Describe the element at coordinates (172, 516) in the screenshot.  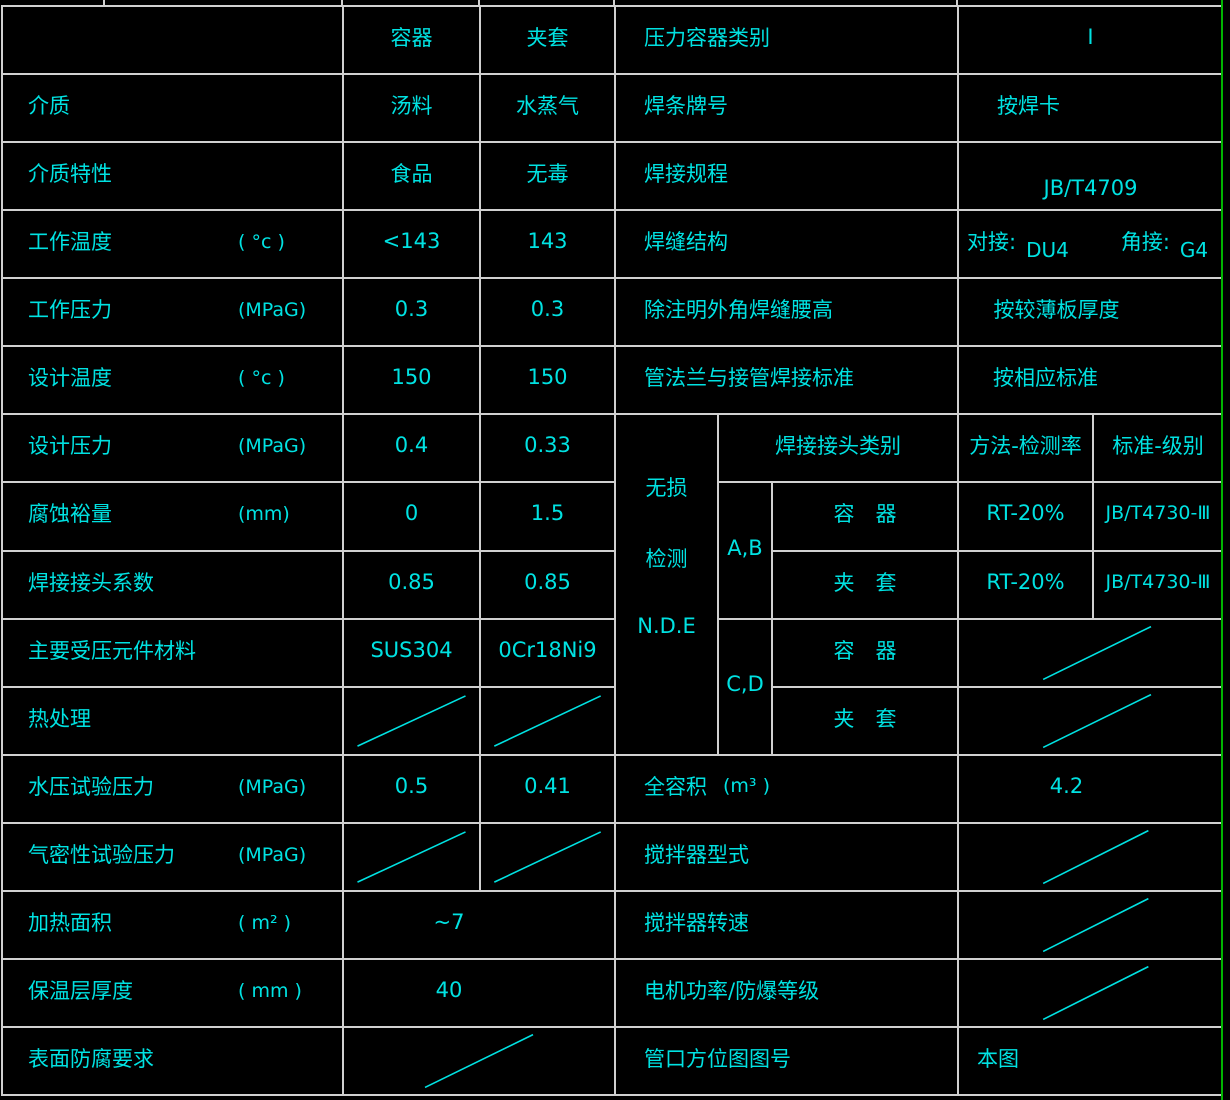
I see `label-corrosion-allowance: 腐蚀裕量 (mm)` at that location.